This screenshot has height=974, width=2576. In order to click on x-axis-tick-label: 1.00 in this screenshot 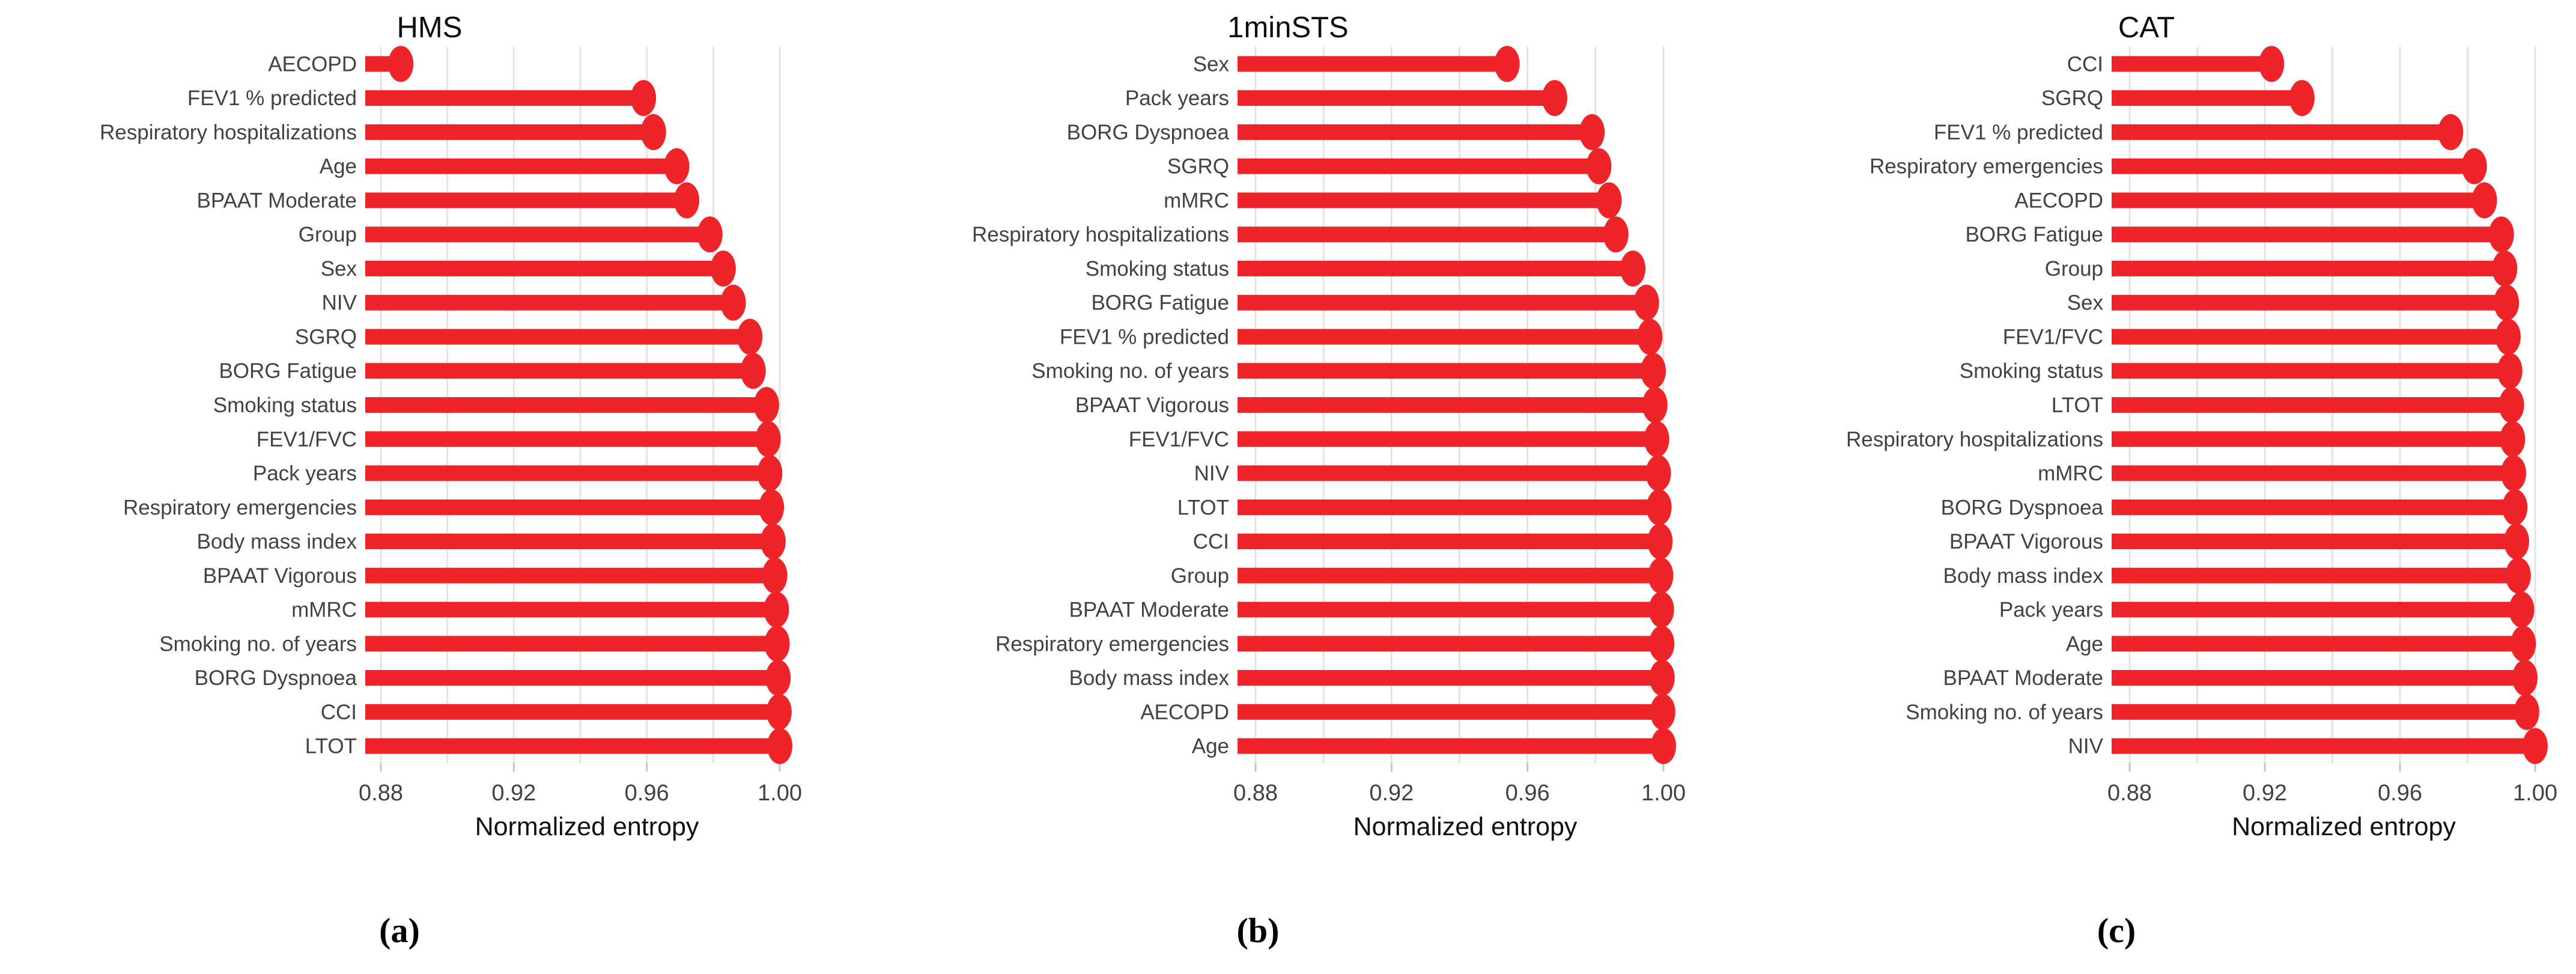, I will do `click(2535, 793)`.